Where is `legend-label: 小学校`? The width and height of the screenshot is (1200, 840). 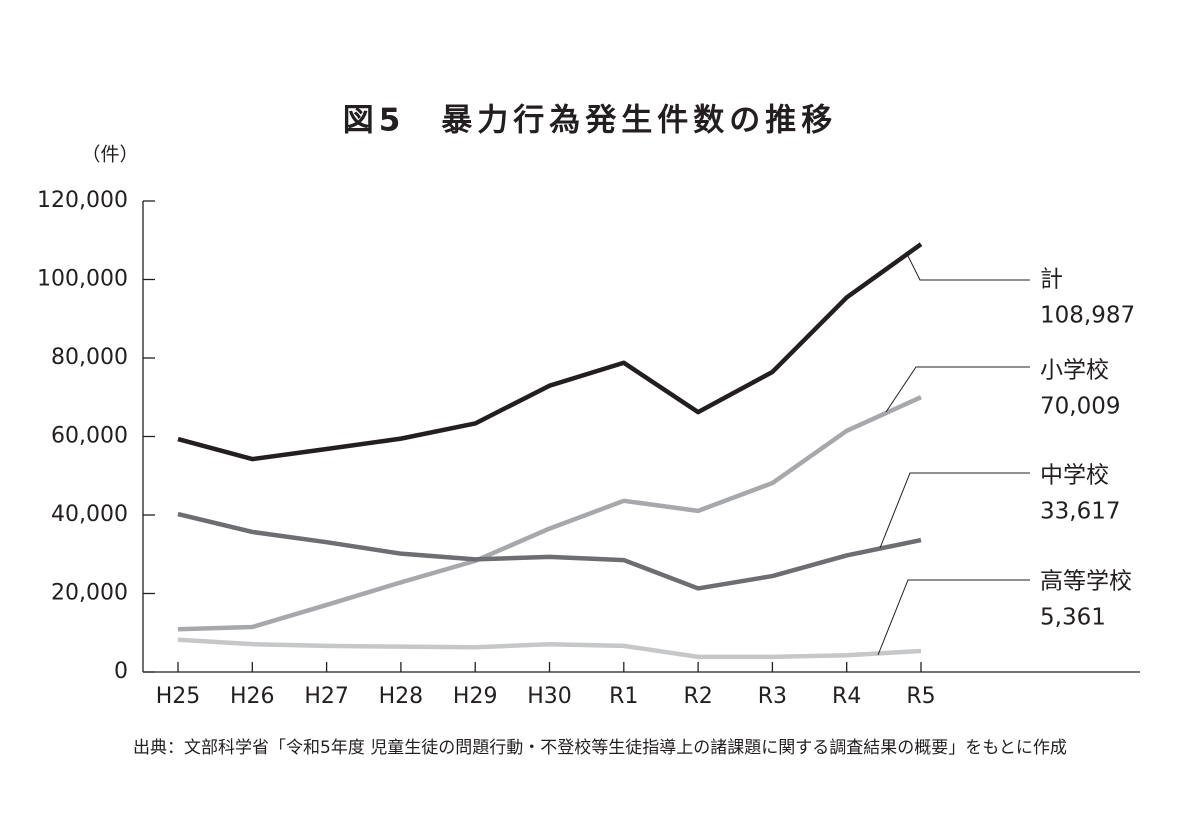
legend-label: 小学校 is located at coordinates (1074, 371).